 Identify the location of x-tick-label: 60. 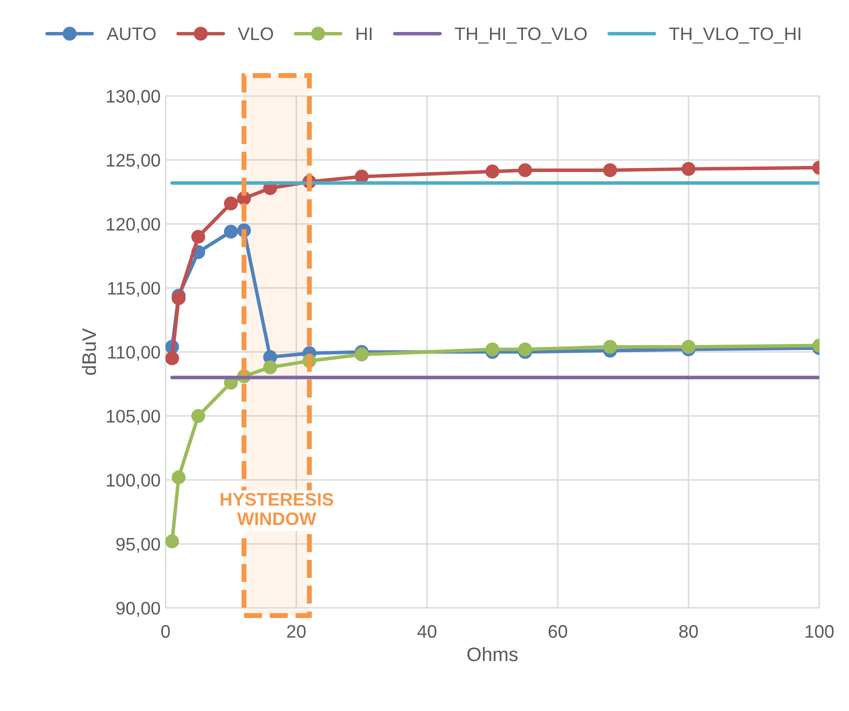
(558, 631).